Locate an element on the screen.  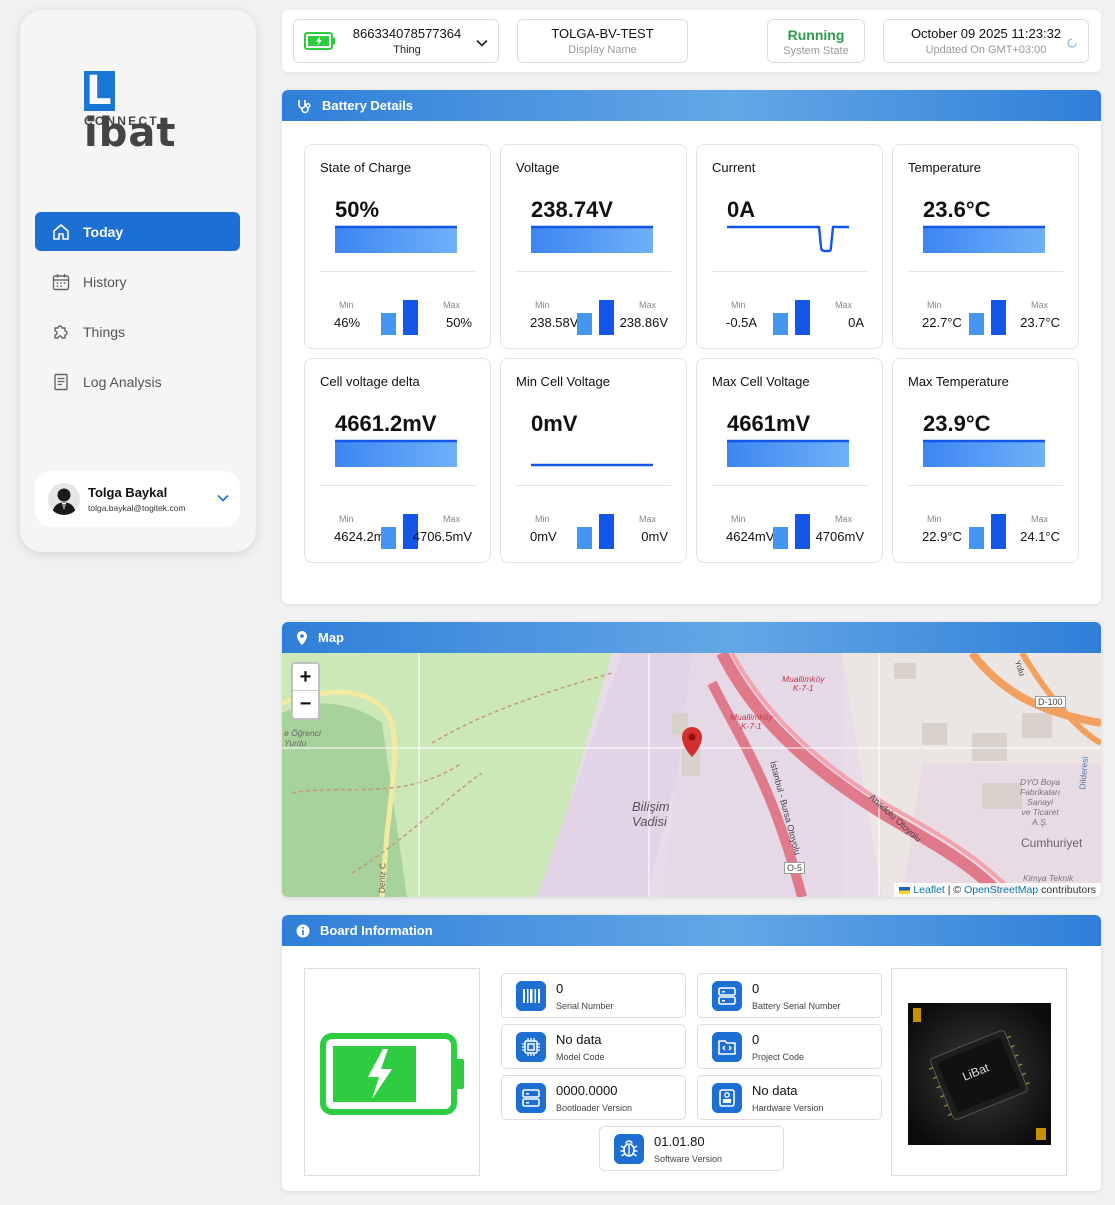
board-info-item: 0 Battery Serial Number is located at coordinates (789, 995).